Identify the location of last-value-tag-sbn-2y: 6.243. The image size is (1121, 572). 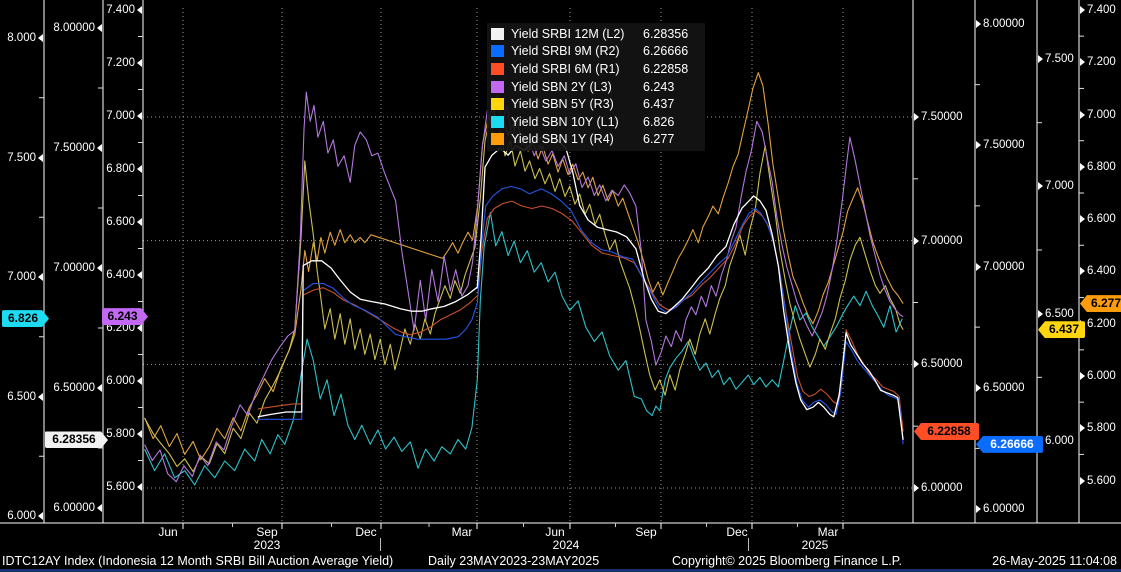
(125, 316).